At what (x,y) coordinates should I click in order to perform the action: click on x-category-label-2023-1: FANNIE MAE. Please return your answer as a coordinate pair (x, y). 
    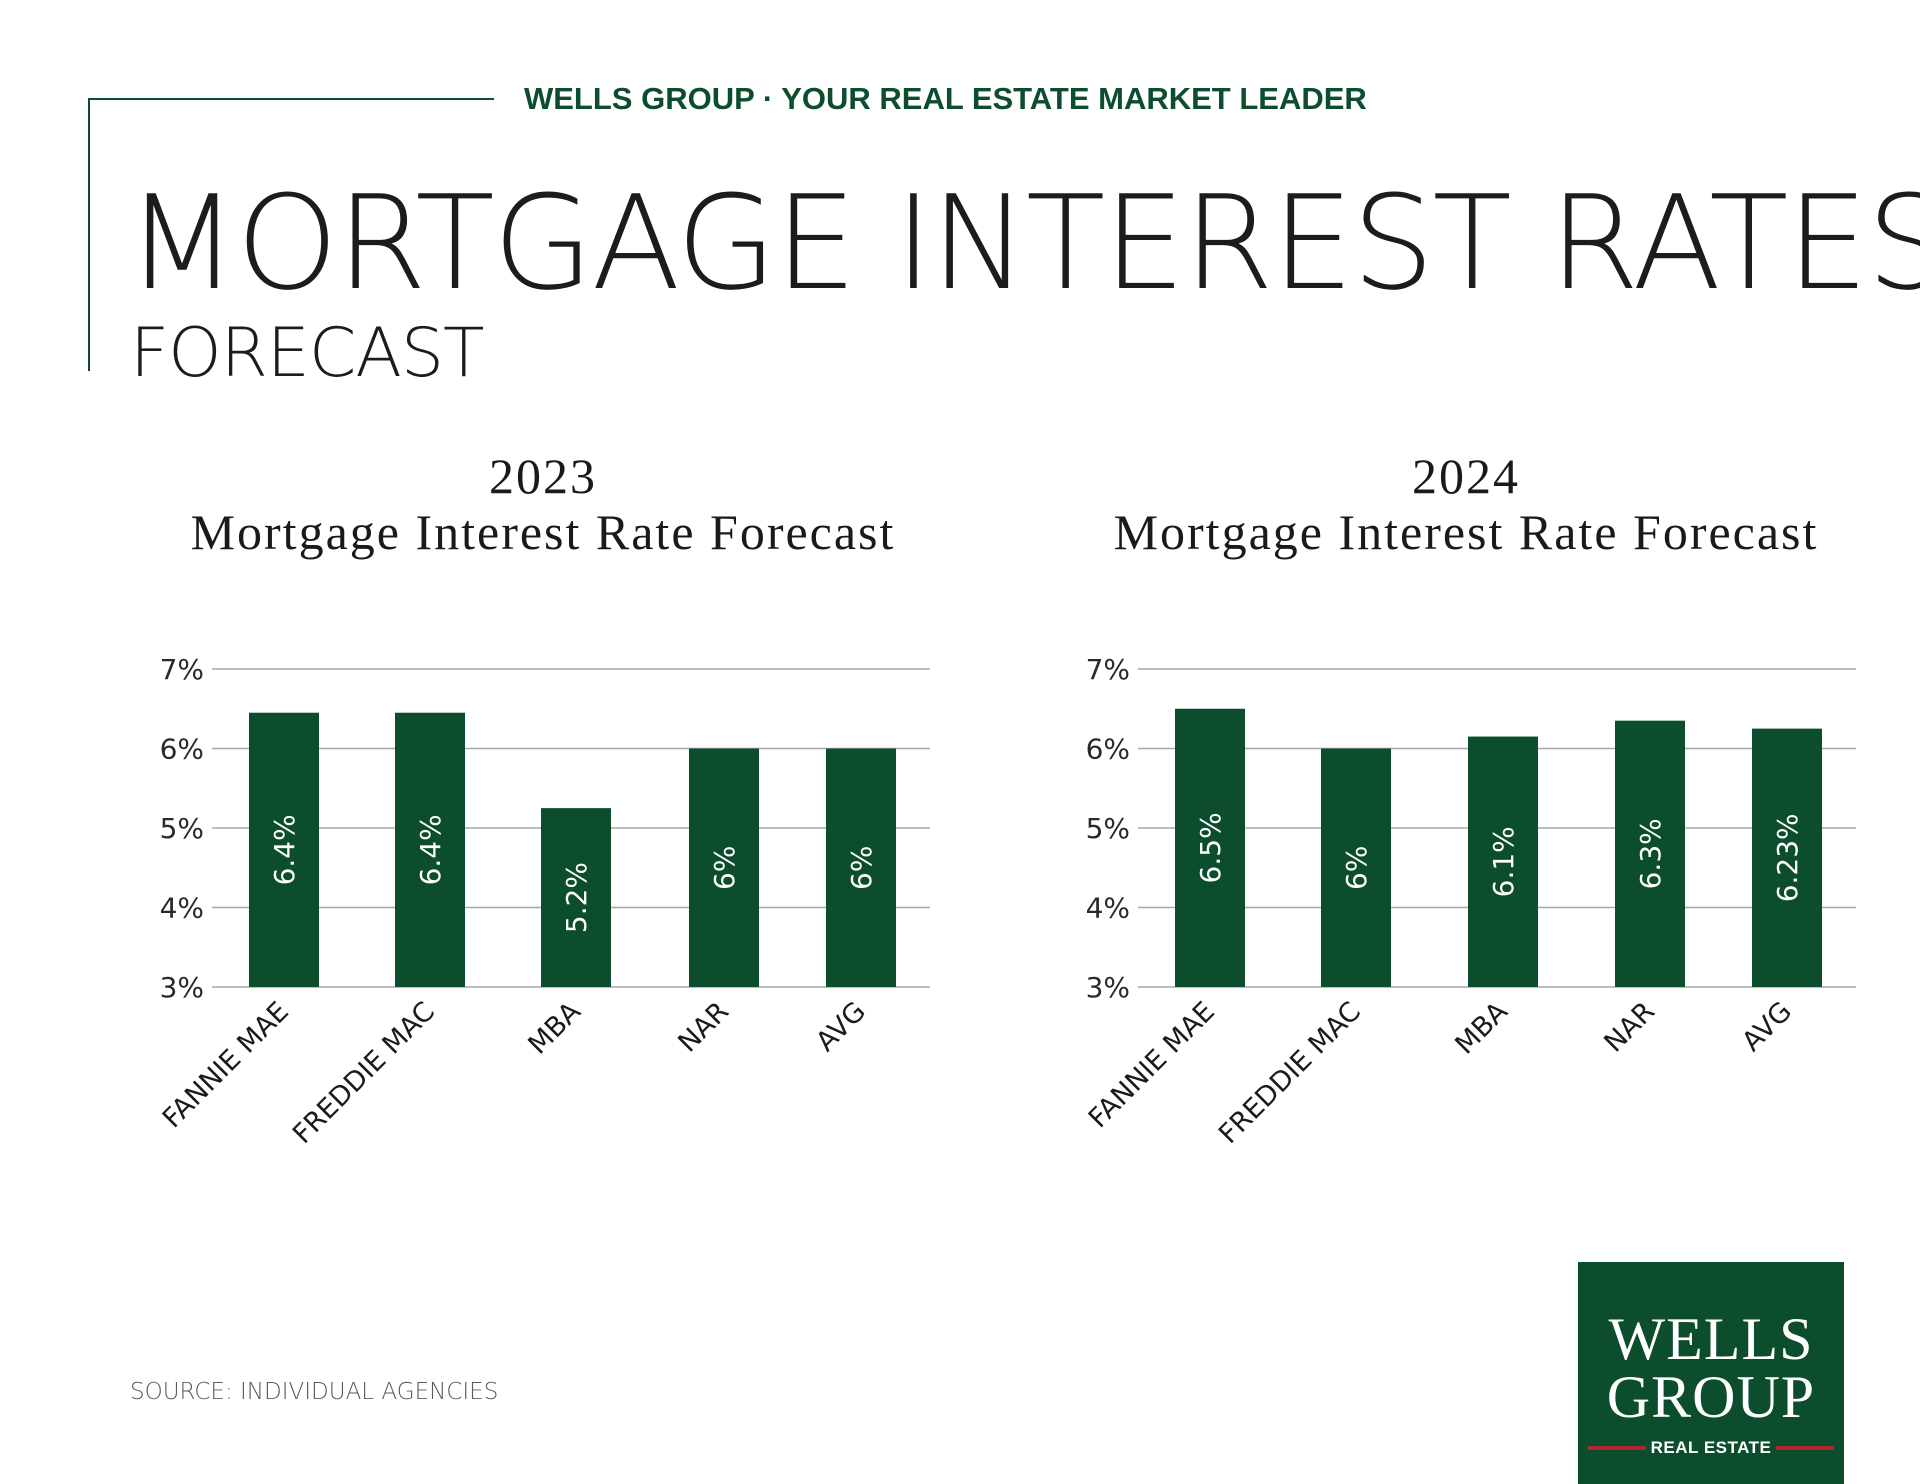
    Looking at the image, I should click on (226, 1065).